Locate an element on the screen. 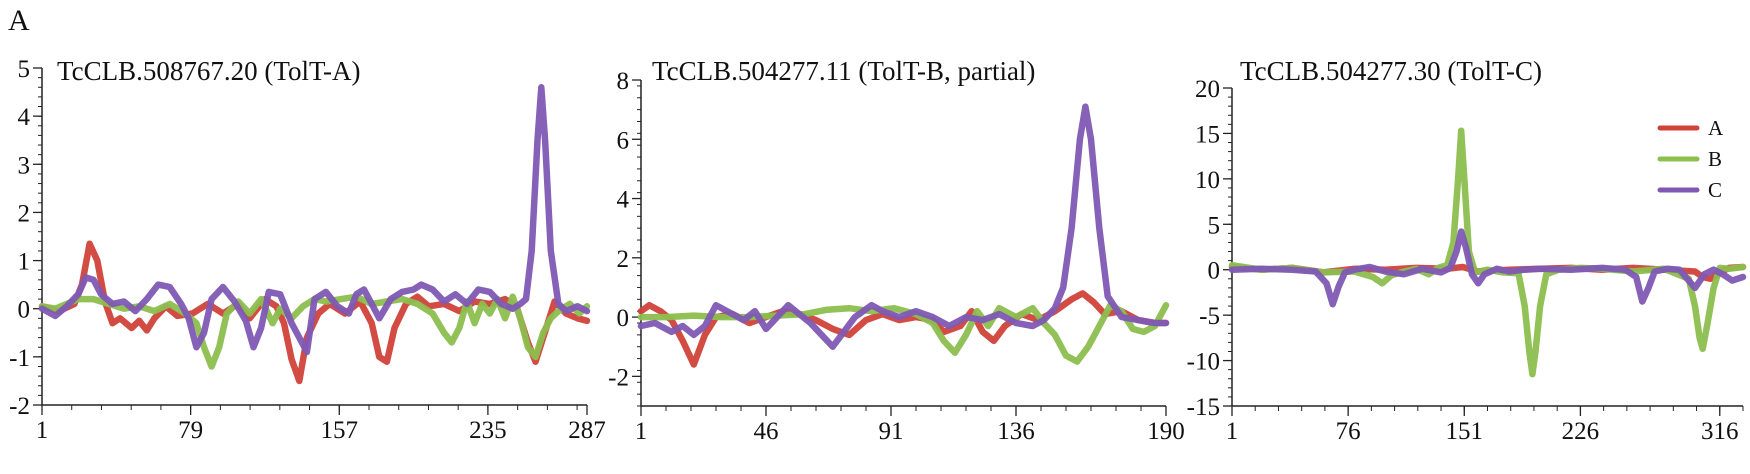 Image resolution: width=1750 pixels, height=474 pixels. panel-label: A is located at coordinates (19, 20).